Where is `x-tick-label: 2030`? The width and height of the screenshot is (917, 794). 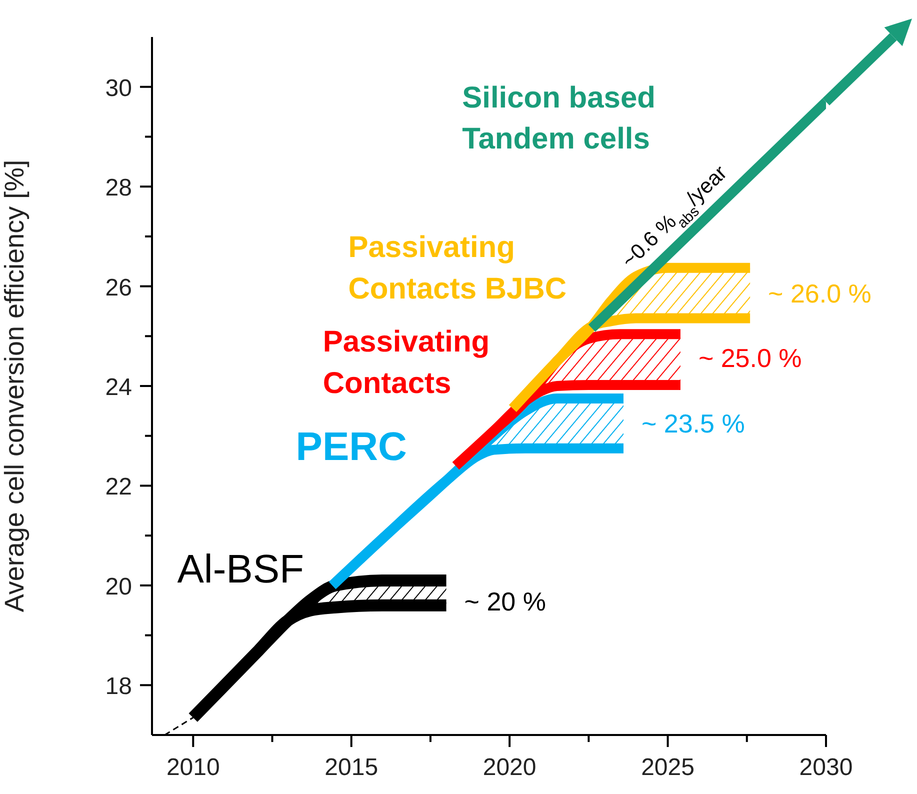 x-tick-label: 2030 is located at coordinates (826, 767).